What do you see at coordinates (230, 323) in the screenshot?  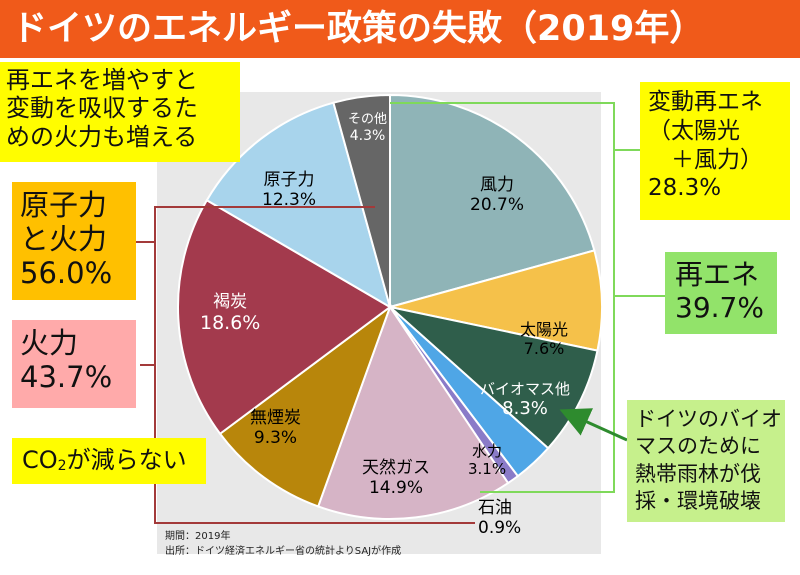 I see `slice-value-lignite: 18.6%` at bounding box center [230, 323].